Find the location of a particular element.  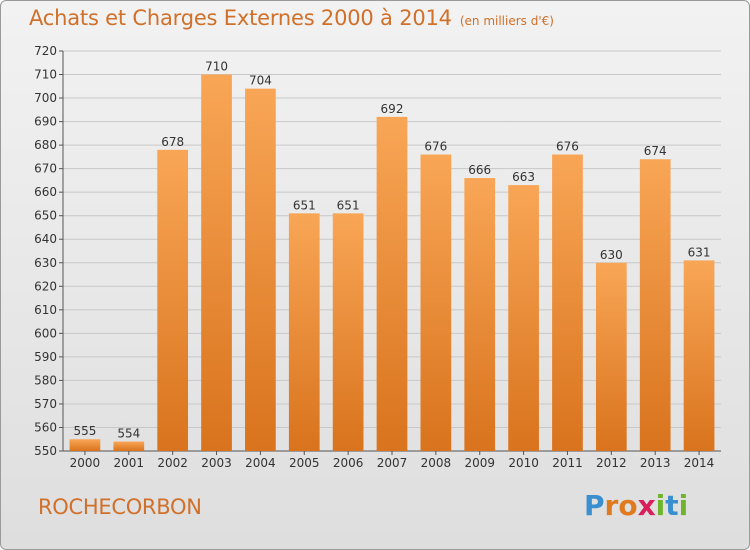

x-tick-label: 2014 is located at coordinates (699, 463).